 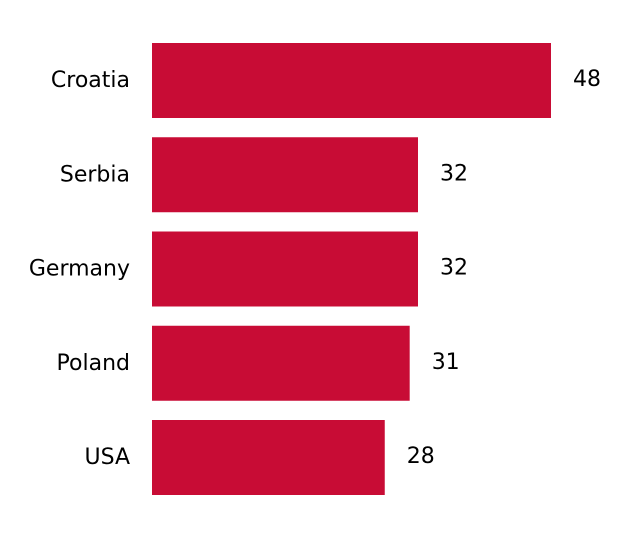 What do you see at coordinates (351, 80) in the screenshot?
I see `bar-croatia` at bounding box center [351, 80].